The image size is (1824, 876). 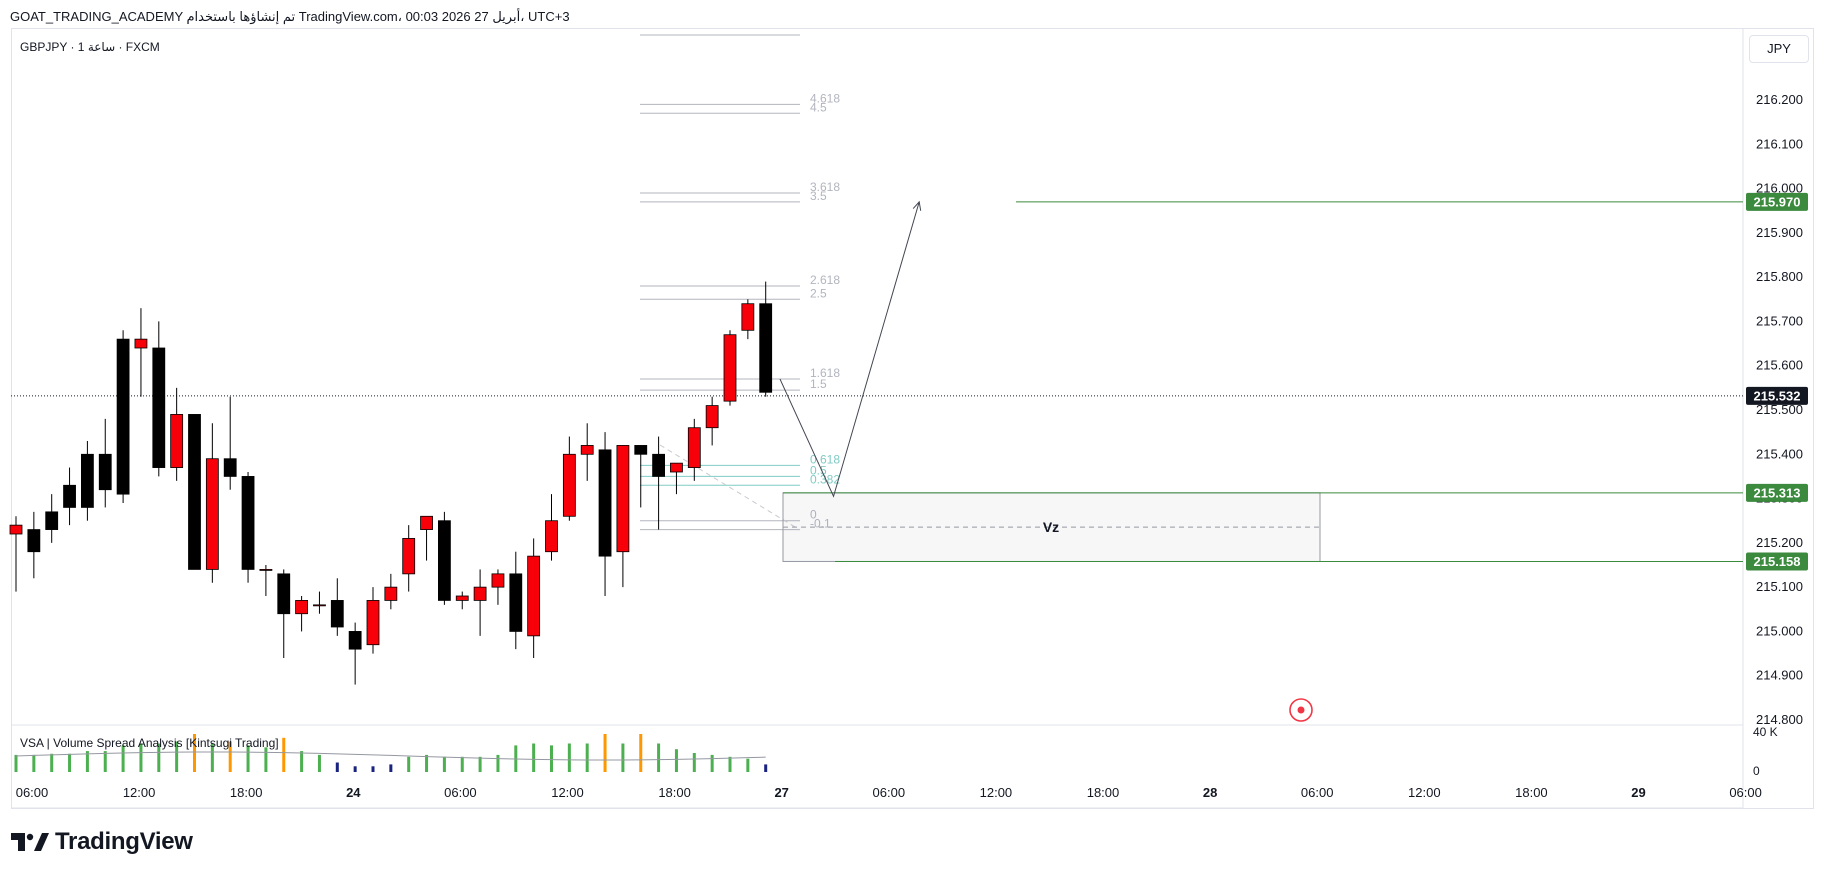 What do you see at coordinates (1777, 201) in the screenshot?
I see `price-tag-label: 215.970` at bounding box center [1777, 201].